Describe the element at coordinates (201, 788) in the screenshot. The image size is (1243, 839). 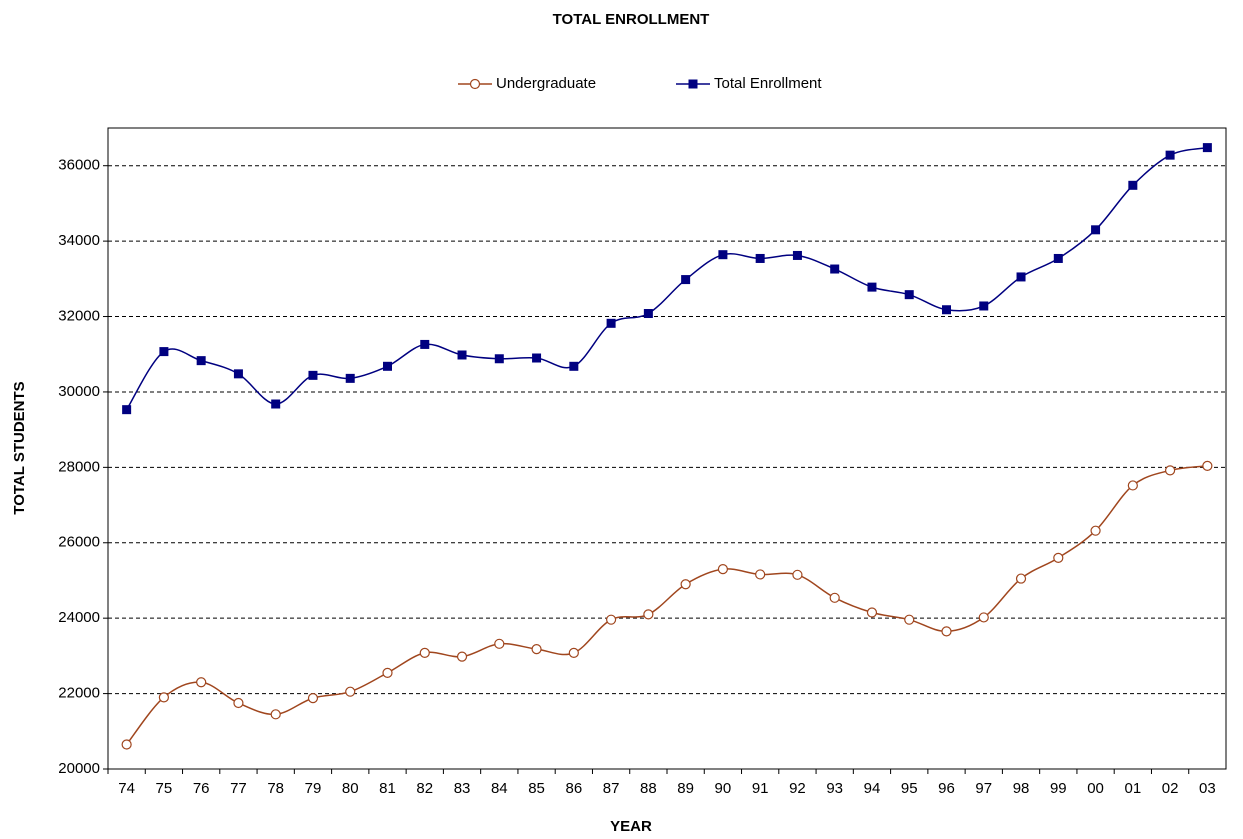
I see `x-tick-label: 76` at that location.